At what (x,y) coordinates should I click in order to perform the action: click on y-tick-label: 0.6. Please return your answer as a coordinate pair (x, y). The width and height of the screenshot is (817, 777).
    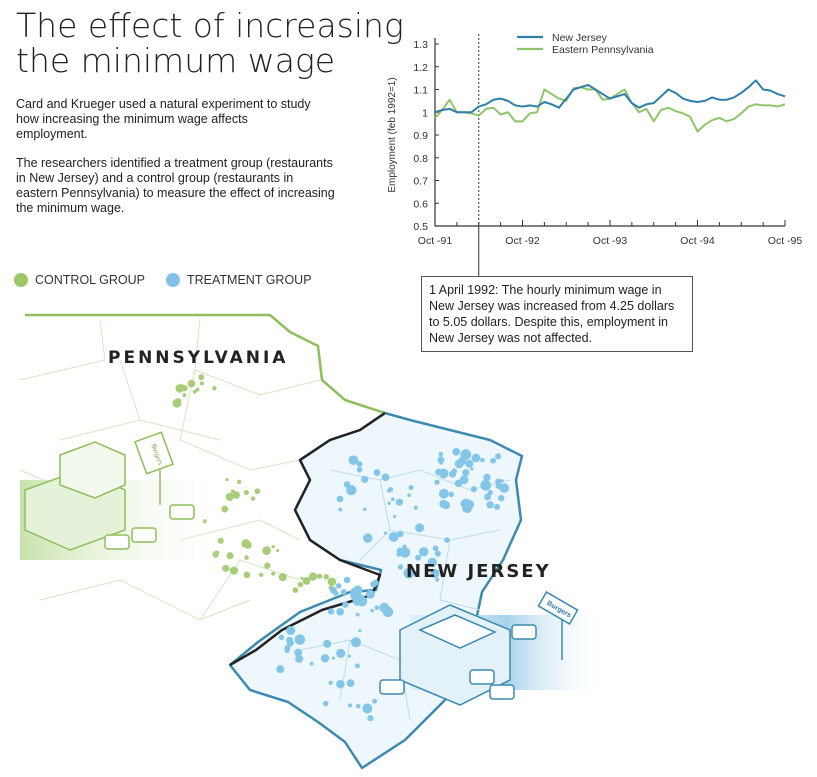
    Looking at the image, I should click on (420, 204).